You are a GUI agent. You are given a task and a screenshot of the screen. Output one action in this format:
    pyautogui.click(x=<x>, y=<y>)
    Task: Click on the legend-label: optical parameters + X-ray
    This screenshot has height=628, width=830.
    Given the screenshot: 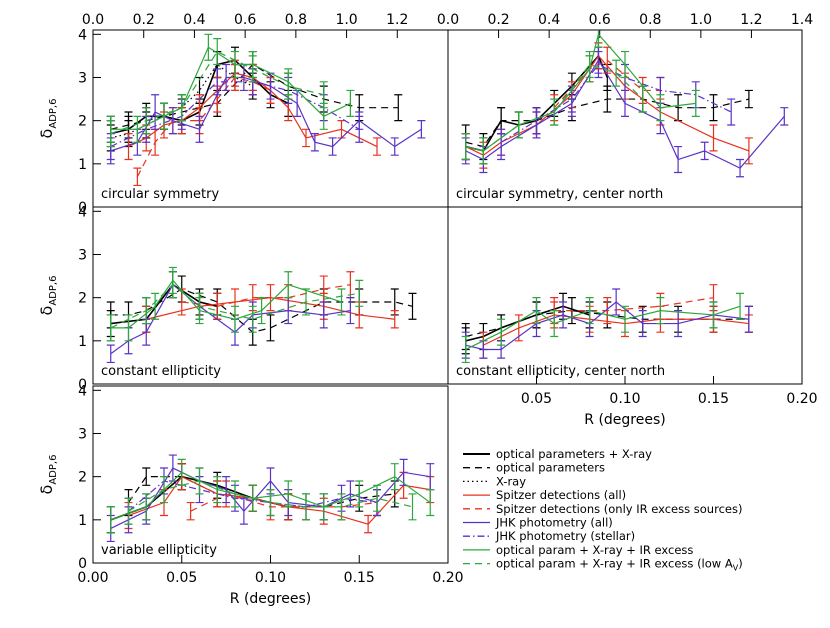 What is the action you would take?
    pyautogui.click(x=574, y=454)
    